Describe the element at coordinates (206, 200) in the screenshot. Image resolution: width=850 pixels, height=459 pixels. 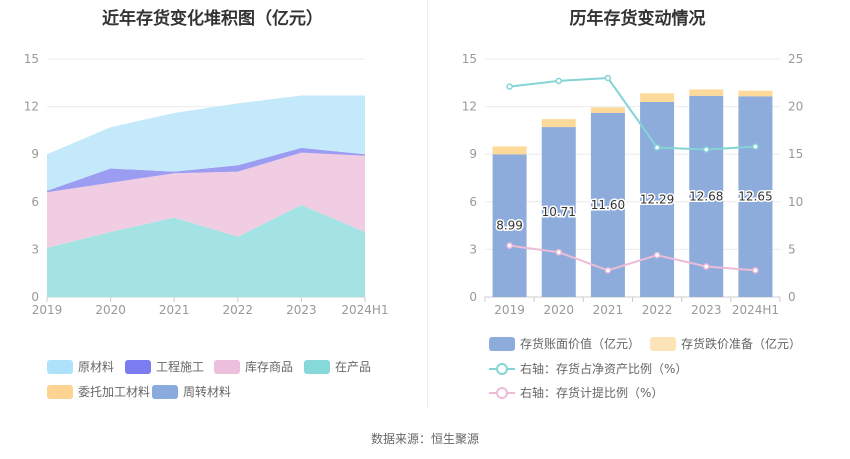
I see `area-series-库存商品` at that location.